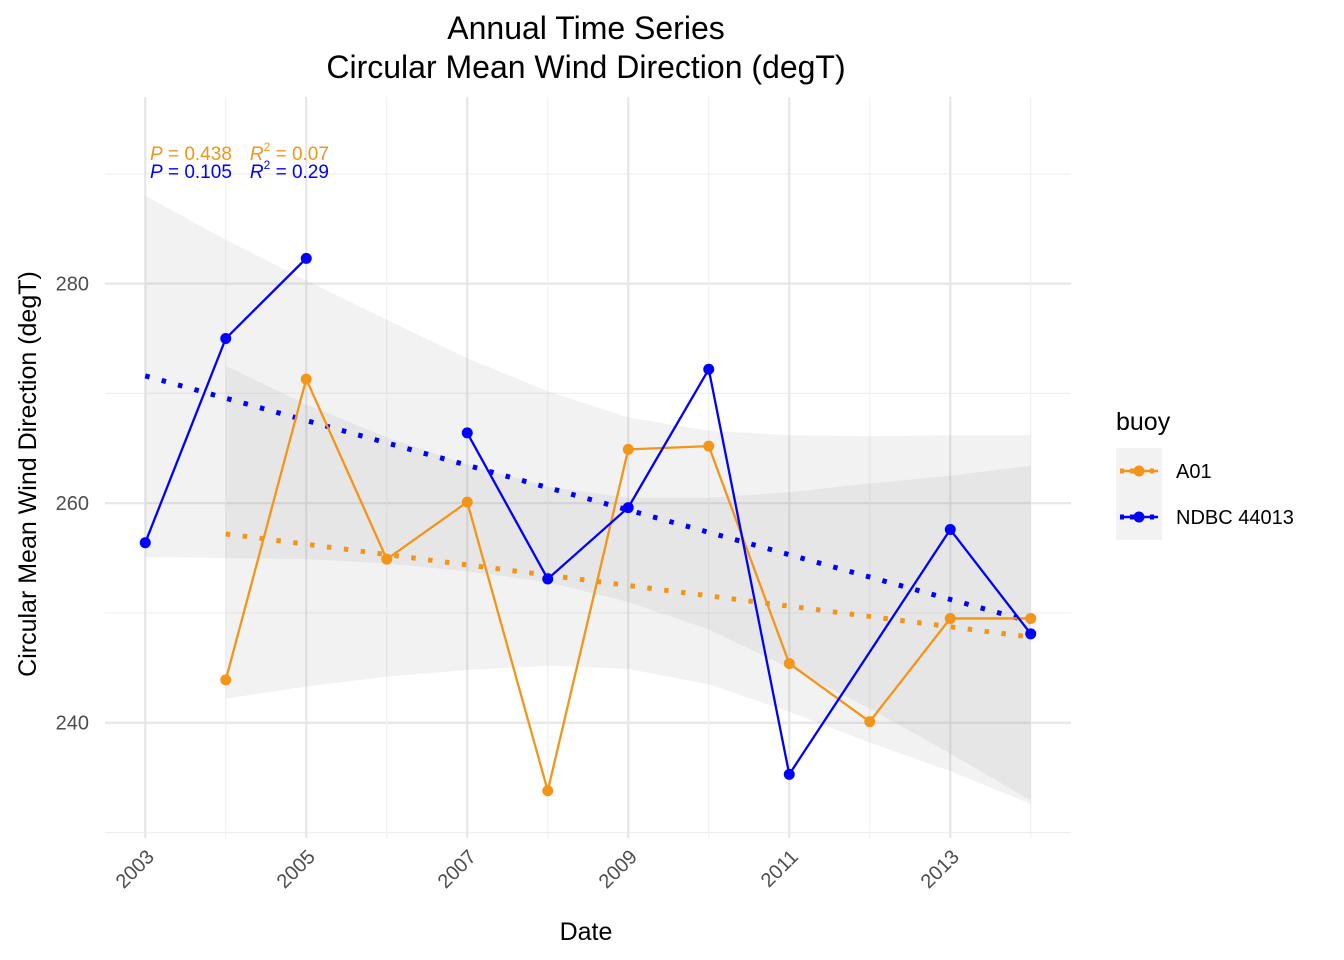 The width and height of the screenshot is (1344, 960). What do you see at coordinates (135, 869) in the screenshot?
I see `x-tick-label: 2003` at bounding box center [135, 869].